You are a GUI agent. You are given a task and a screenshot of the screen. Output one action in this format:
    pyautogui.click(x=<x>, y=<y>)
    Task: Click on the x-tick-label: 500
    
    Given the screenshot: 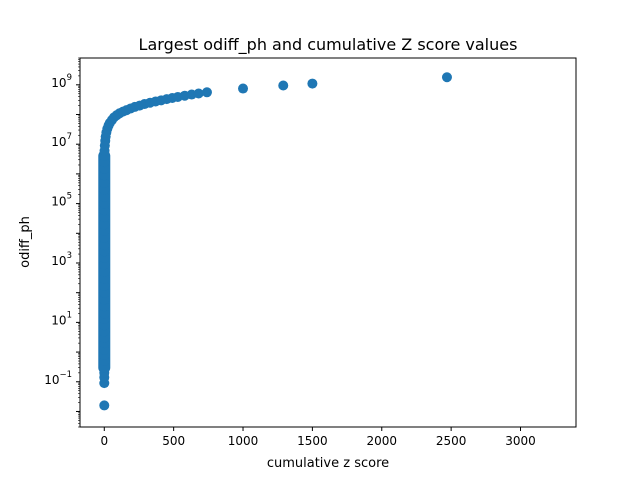 What is the action you would take?
    pyautogui.click(x=173, y=441)
    